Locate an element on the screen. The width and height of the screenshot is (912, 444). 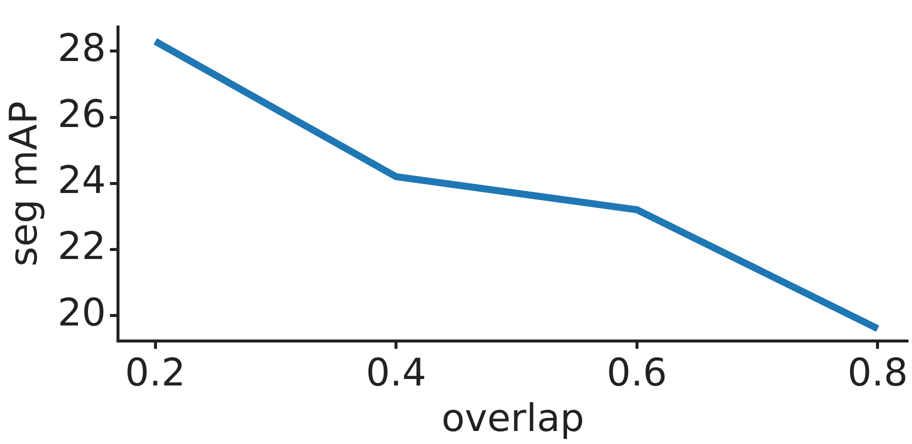
y-tick-label: 26 is located at coordinates (82, 114).